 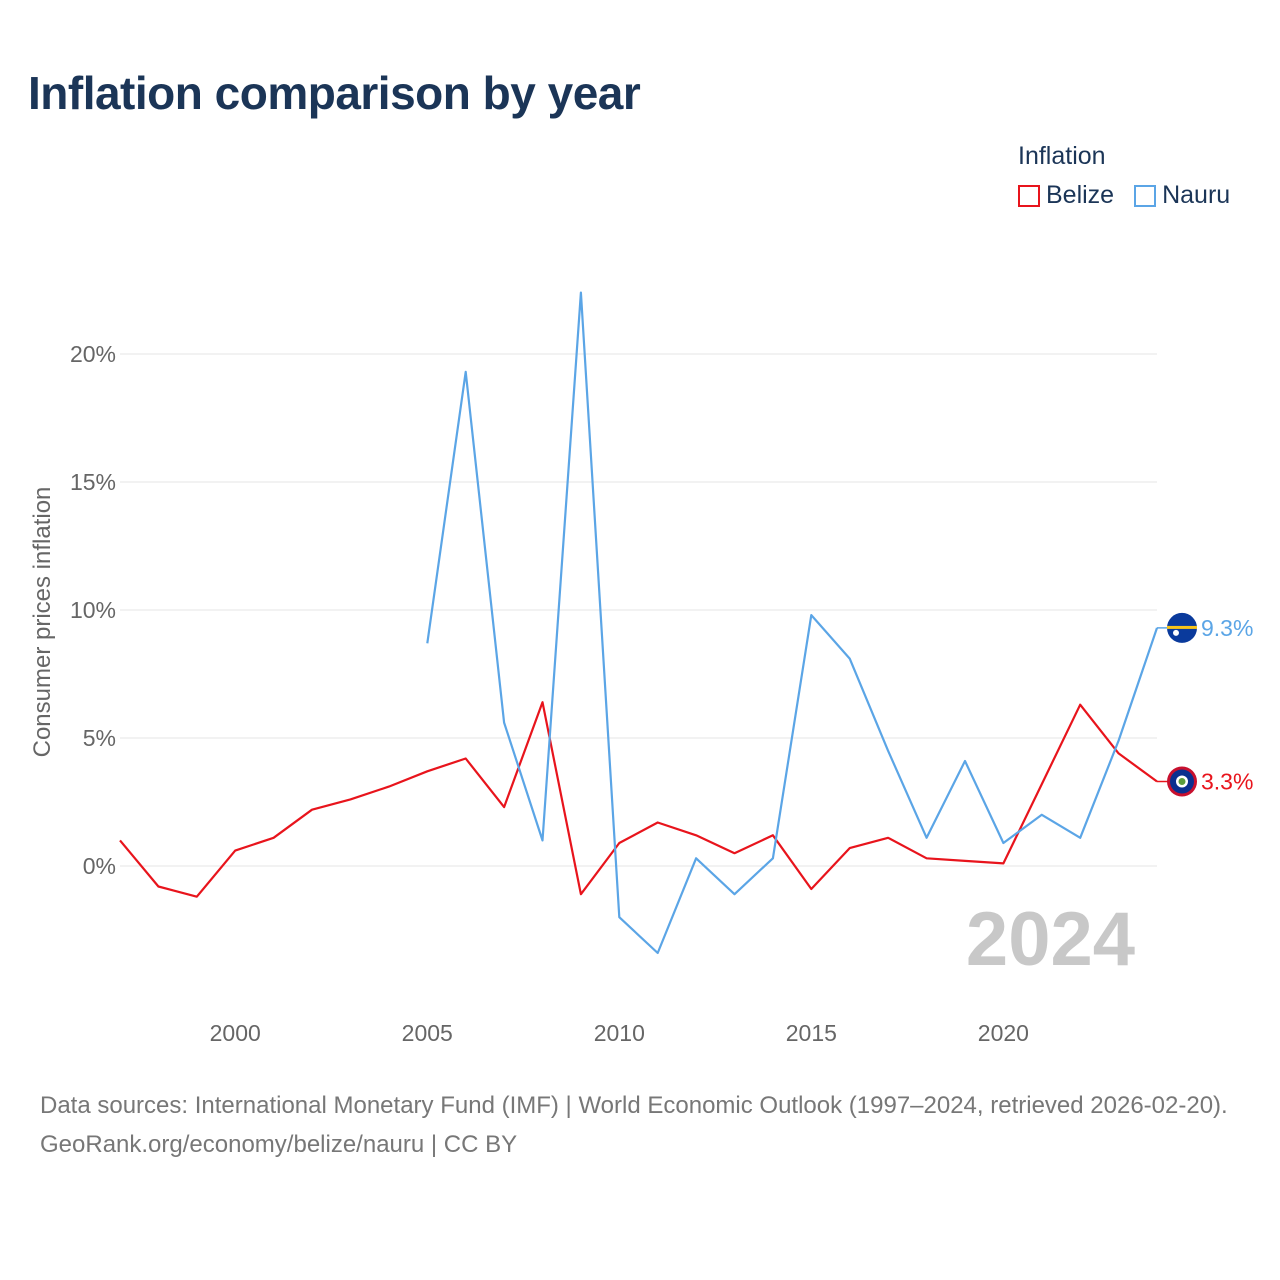 I want to click on x-tick-label: 2000, so click(x=235, y=1033).